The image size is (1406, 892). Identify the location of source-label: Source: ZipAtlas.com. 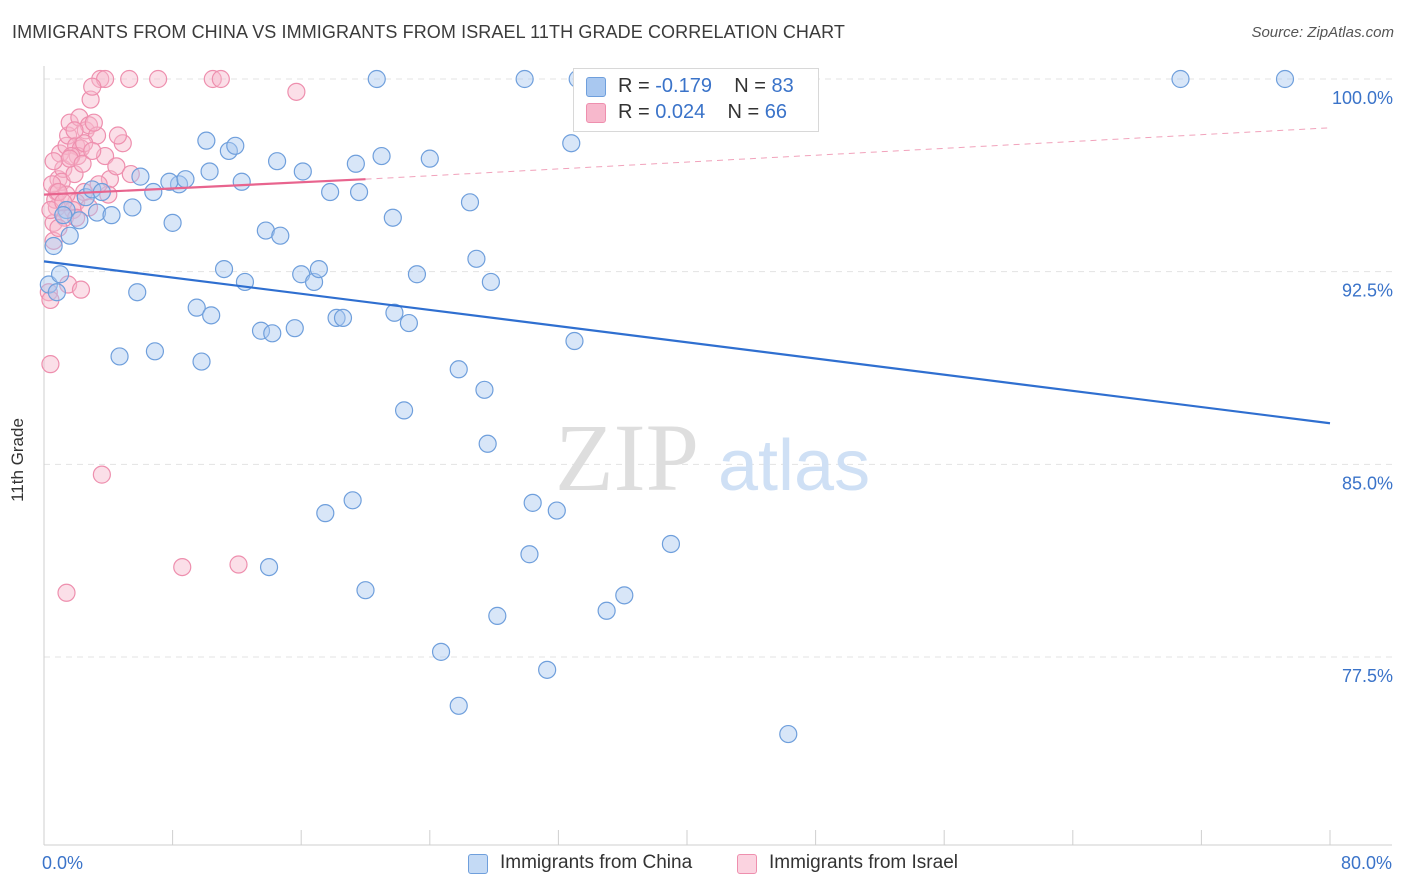
(1322, 32).